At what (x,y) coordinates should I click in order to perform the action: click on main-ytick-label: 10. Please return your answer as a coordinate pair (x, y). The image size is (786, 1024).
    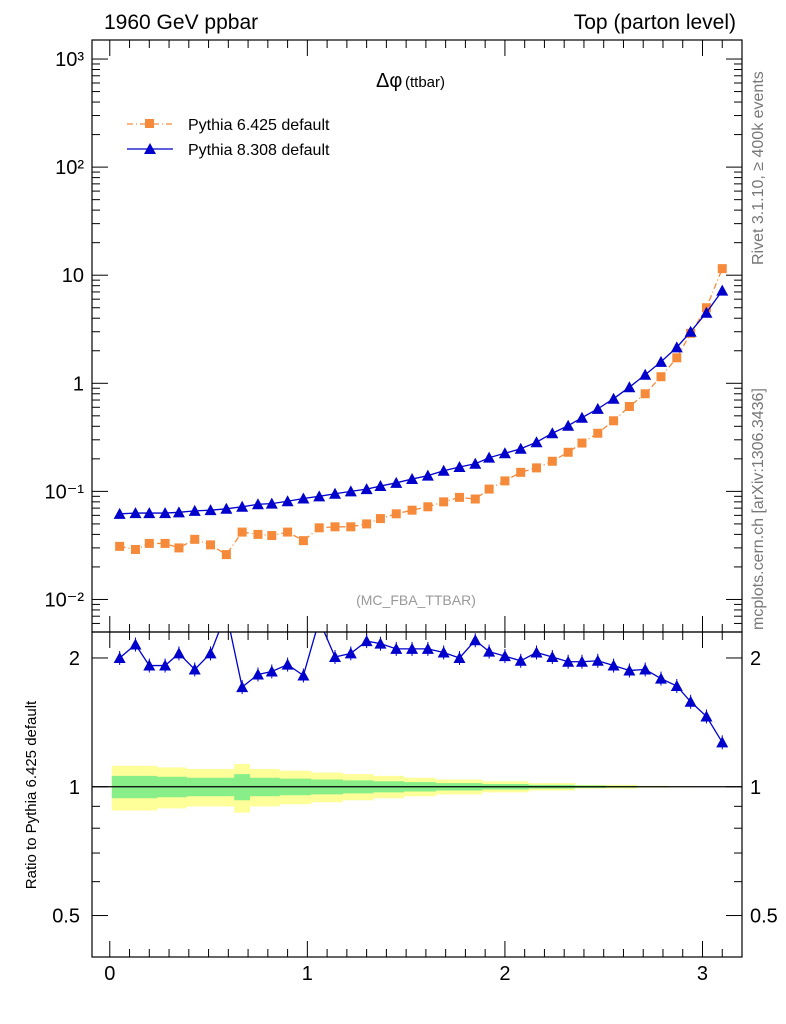
    Looking at the image, I should click on (73, 276).